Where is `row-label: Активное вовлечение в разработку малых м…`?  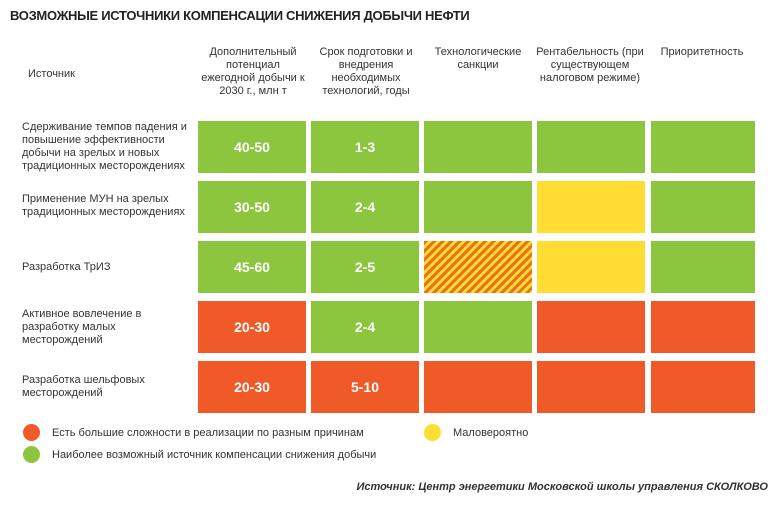
row-label: Активное вовлечение в разработку малых м… is located at coordinates (82, 326).